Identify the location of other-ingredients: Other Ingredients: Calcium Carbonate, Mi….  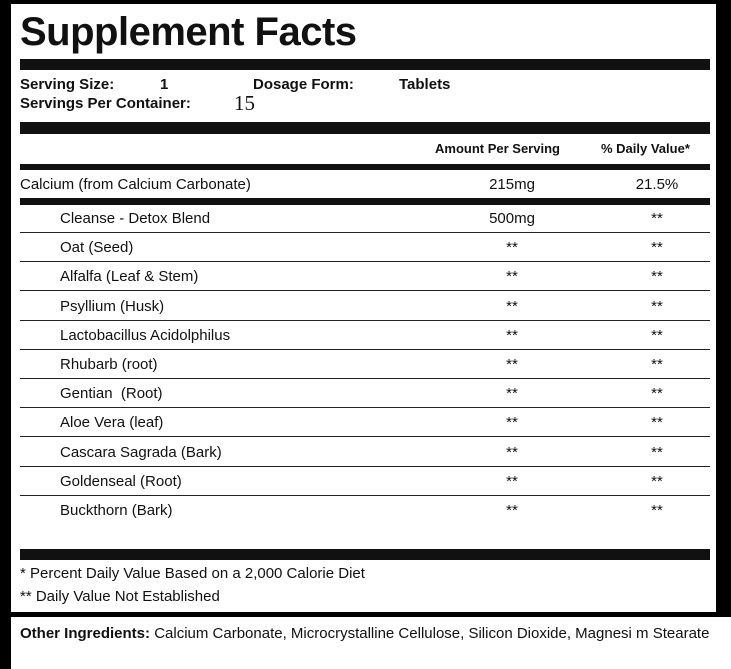
(365, 633).